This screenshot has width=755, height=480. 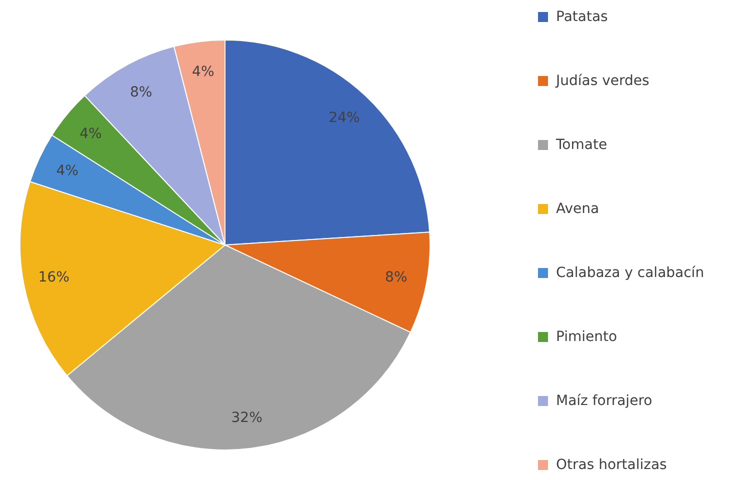 What do you see at coordinates (582, 16) in the screenshot?
I see `legend-label: Patatas` at bounding box center [582, 16].